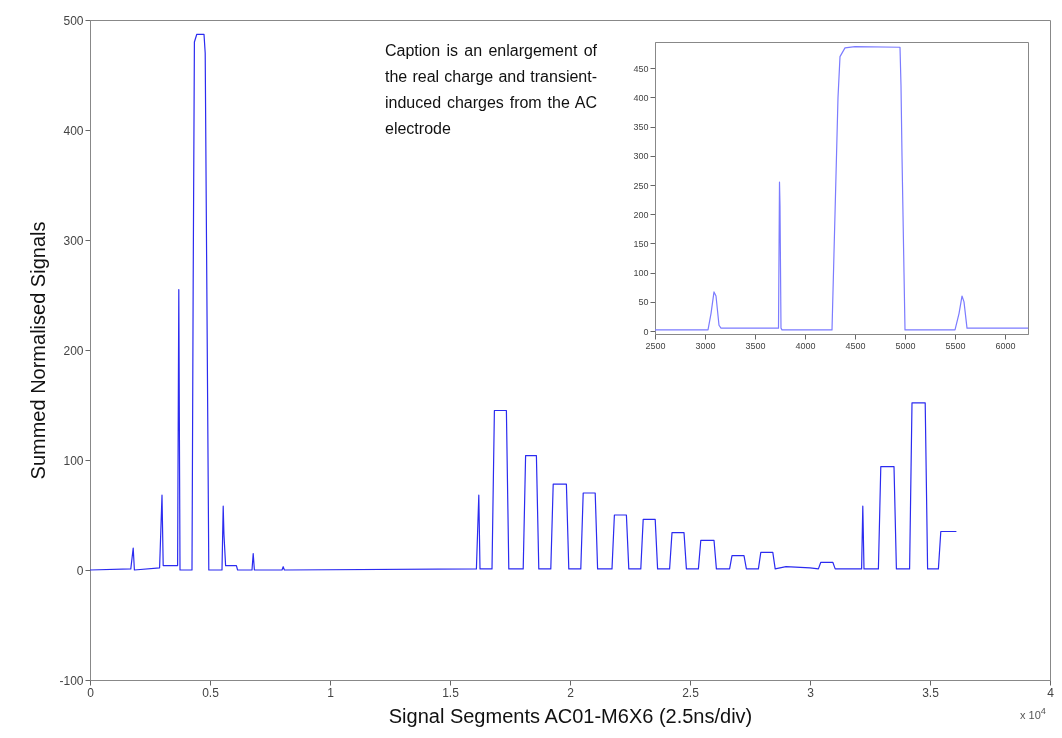 This screenshot has height=738, width=1062. I want to click on x-axis-title: Signal Segments AC01-M6X6 (2.5ns/div), so click(570, 715).